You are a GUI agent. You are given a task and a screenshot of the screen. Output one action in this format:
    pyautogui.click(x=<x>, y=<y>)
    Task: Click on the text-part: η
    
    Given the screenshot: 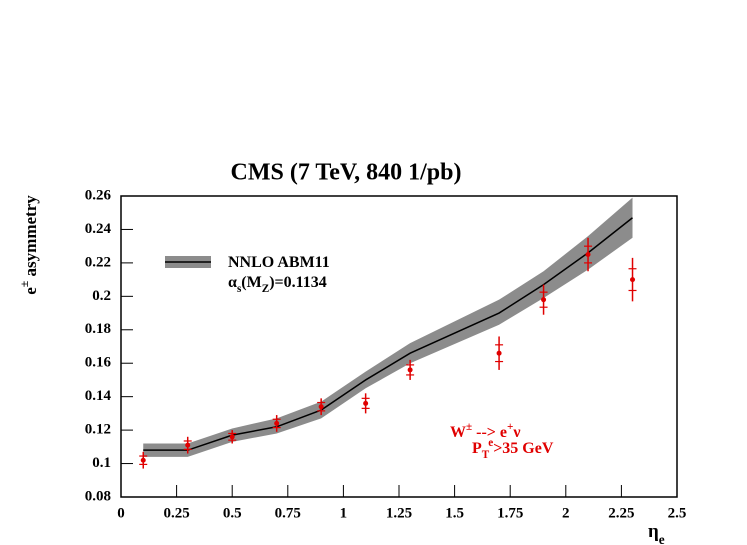 What is the action you would take?
    pyautogui.click(x=653, y=531)
    